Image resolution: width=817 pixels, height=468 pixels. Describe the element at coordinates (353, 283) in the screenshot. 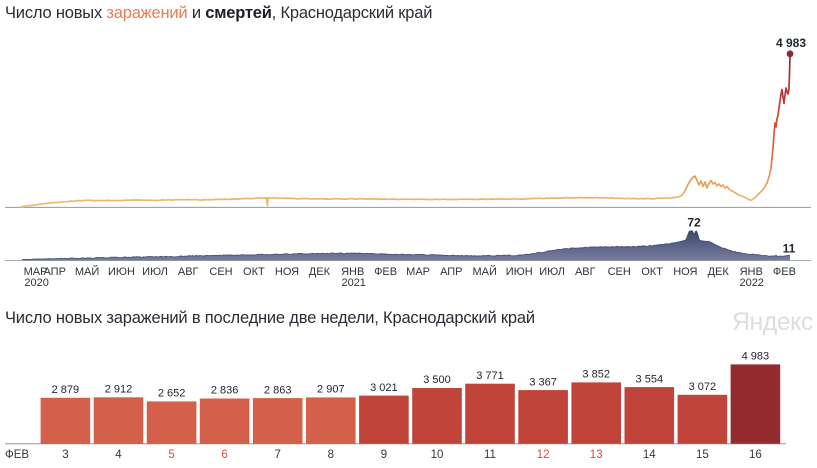

I see `svg-text: 2021` at that location.